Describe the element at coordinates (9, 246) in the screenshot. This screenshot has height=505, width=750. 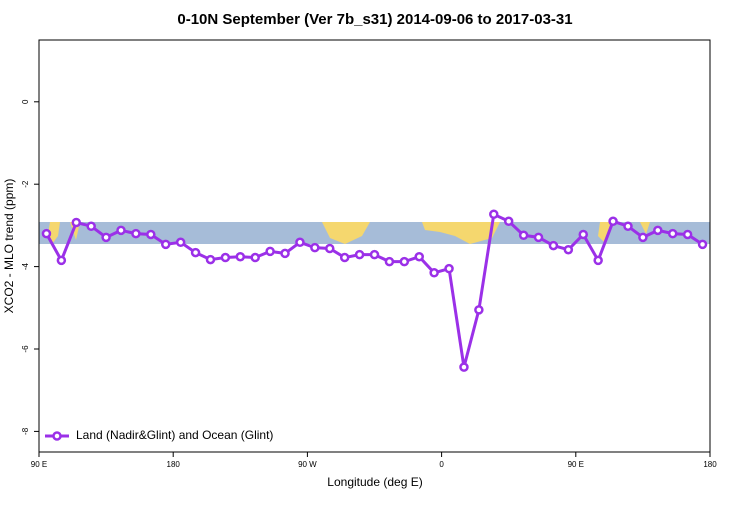
I see `y-axis-label: XCO2 - MLO trend (ppm)` at that location.